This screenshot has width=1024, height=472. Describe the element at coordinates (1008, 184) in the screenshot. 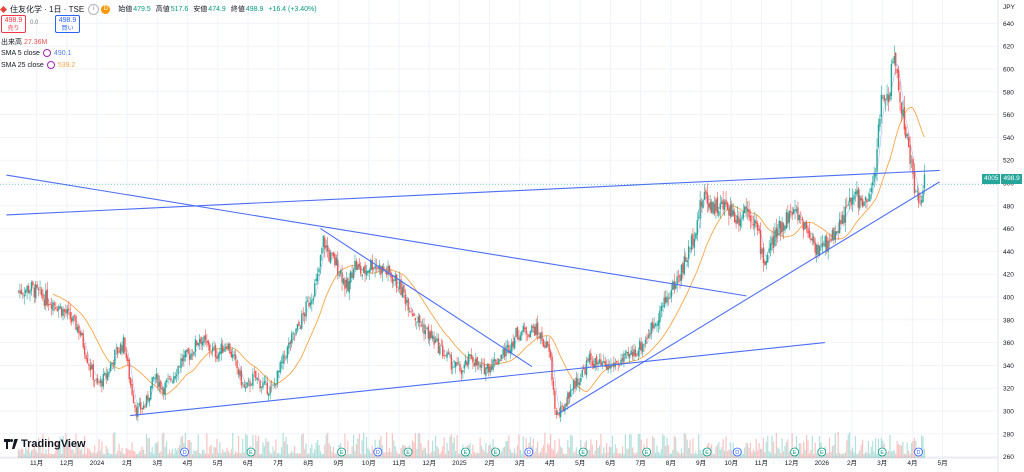

I see `price-tick-label: 500` at that location.